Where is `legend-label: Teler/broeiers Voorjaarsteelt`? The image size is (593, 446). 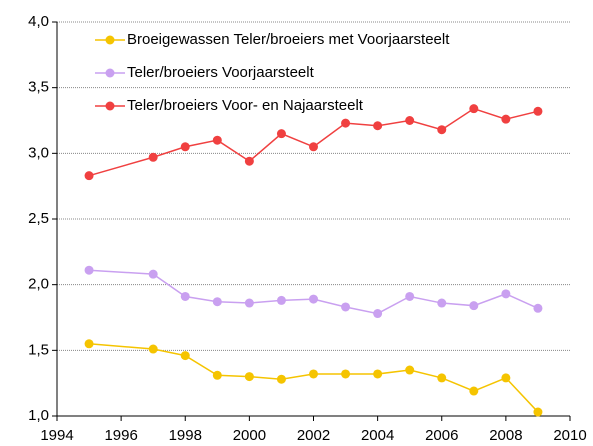
legend-label: Teler/broeiers Voorjaarsteelt is located at coordinates (221, 72).